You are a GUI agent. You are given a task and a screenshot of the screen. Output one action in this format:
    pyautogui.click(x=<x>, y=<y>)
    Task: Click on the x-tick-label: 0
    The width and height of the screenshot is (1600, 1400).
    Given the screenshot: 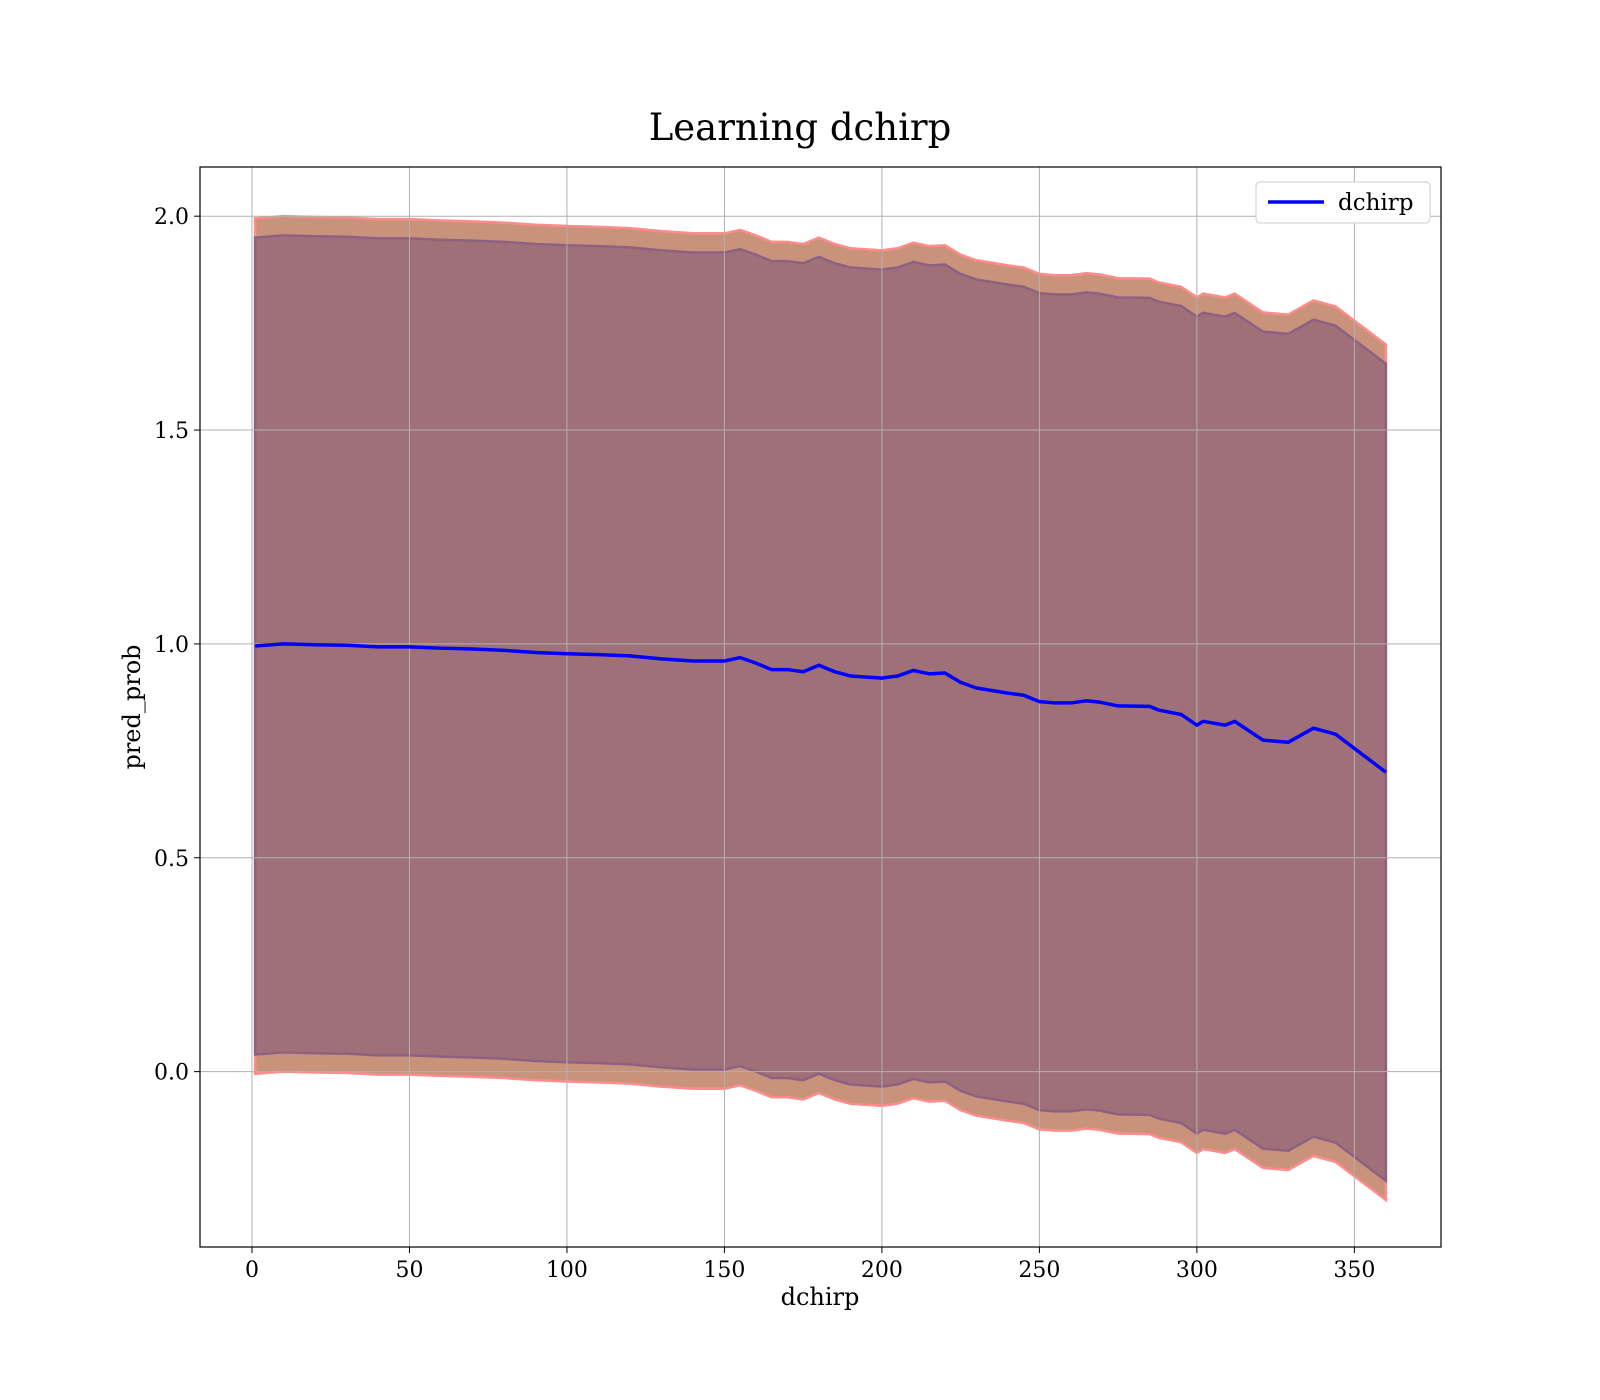 What is the action you would take?
    pyautogui.click(x=252, y=1270)
    